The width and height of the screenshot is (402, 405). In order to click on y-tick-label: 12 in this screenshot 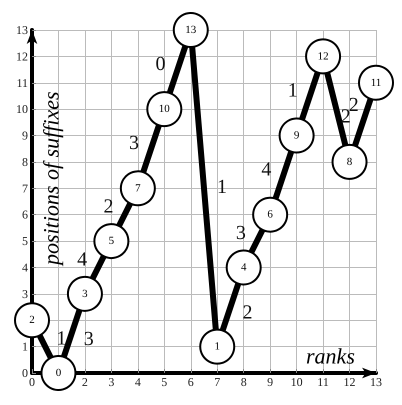, I will do `click(22, 56)`.